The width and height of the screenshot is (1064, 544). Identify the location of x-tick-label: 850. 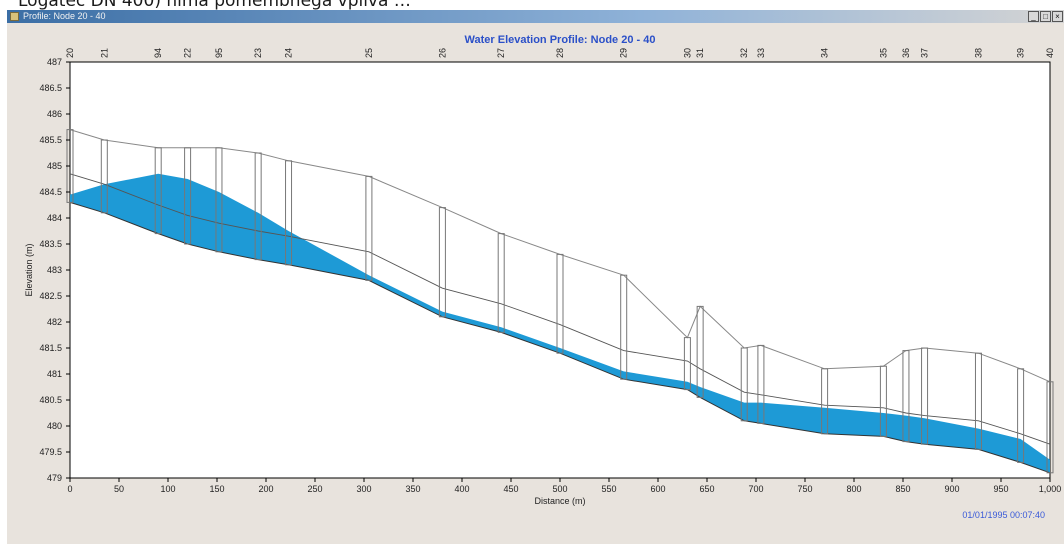
(902, 489).